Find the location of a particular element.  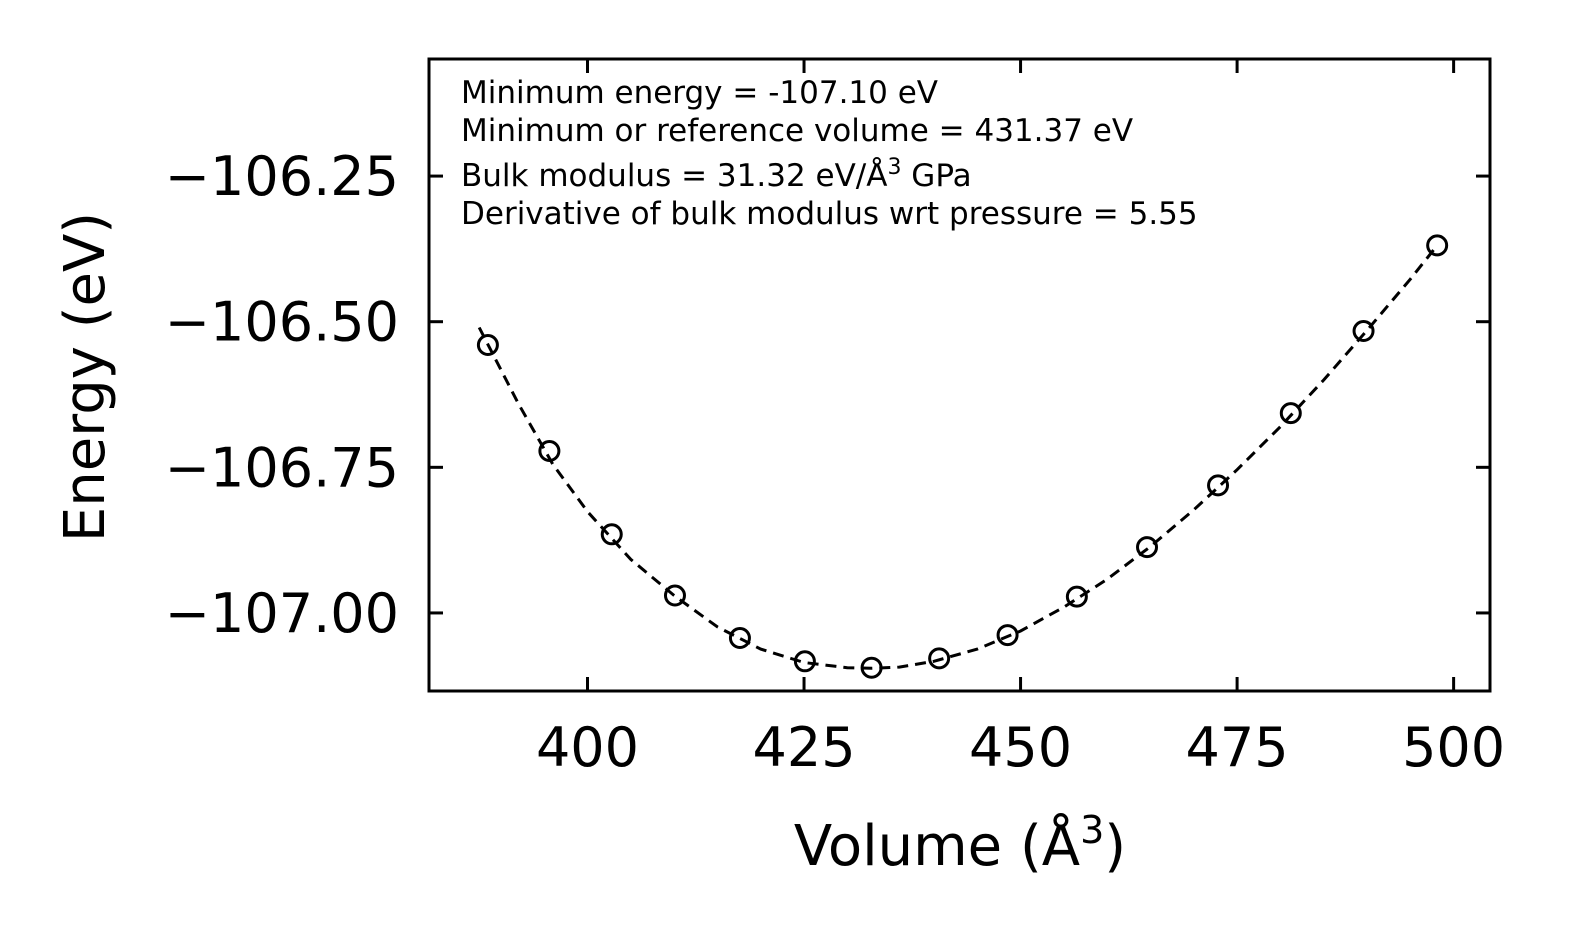

y-tick-label: −106.50 is located at coordinates (282, 322).